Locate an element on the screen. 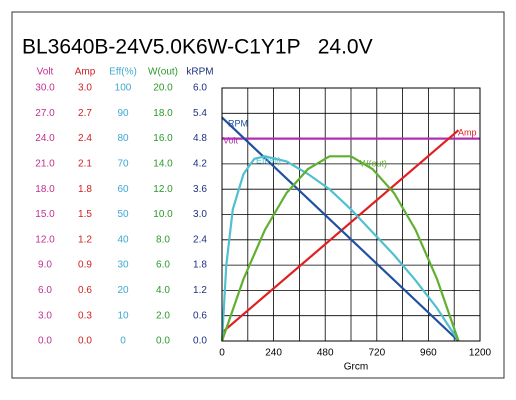  y-tick-label: 8.0 is located at coordinates (163, 239).